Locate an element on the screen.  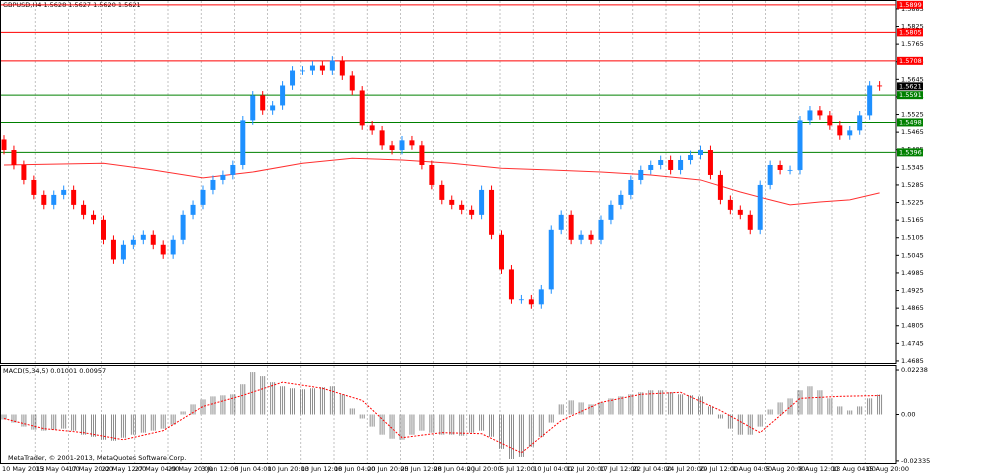
level-label: 1.5708 is located at coordinates (910, 61).